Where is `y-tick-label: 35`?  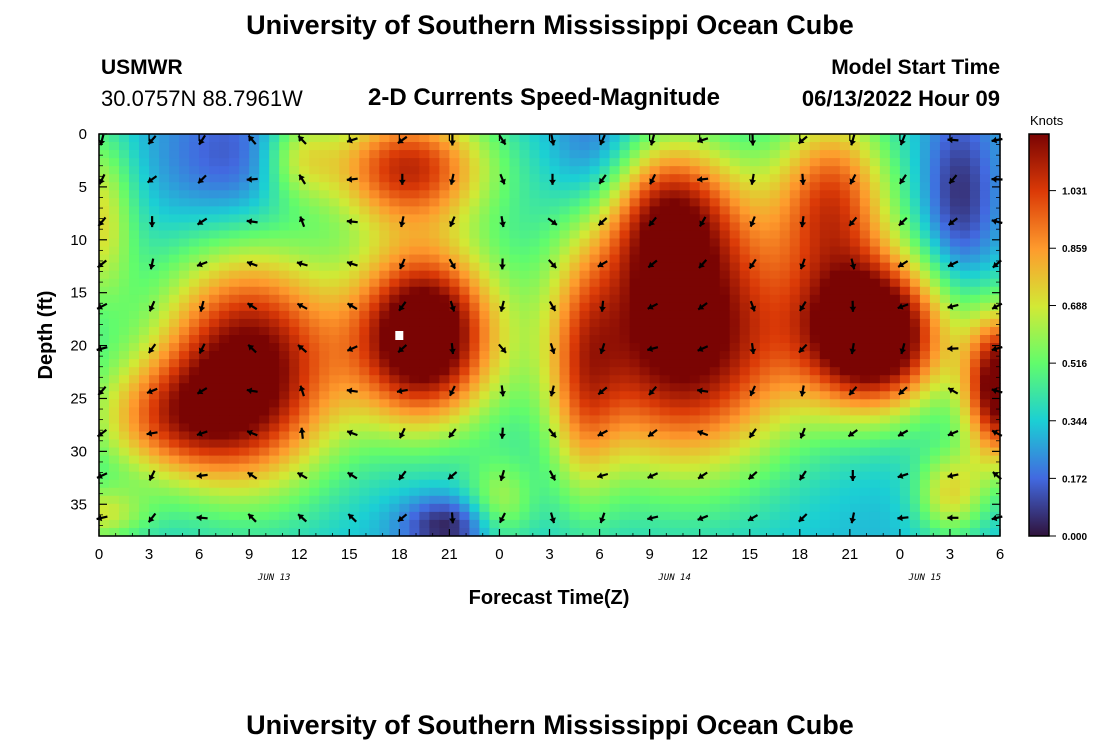
y-tick-label: 35 is located at coordinates (78, 504).